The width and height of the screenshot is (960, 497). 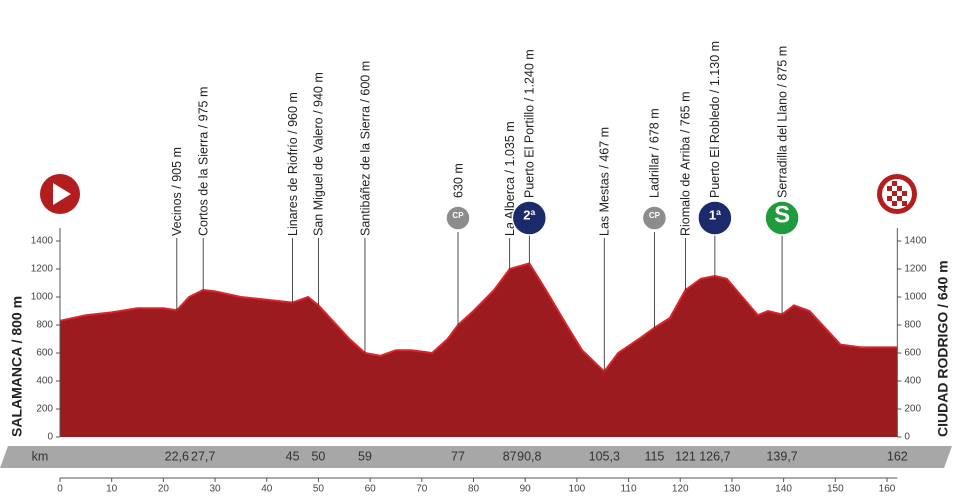 What do you see at coordinates (686, 163) in the screenshot?
I see `waypoint-label: Riomalo de Arriba / 765 m` at bounding box center [686, 163].